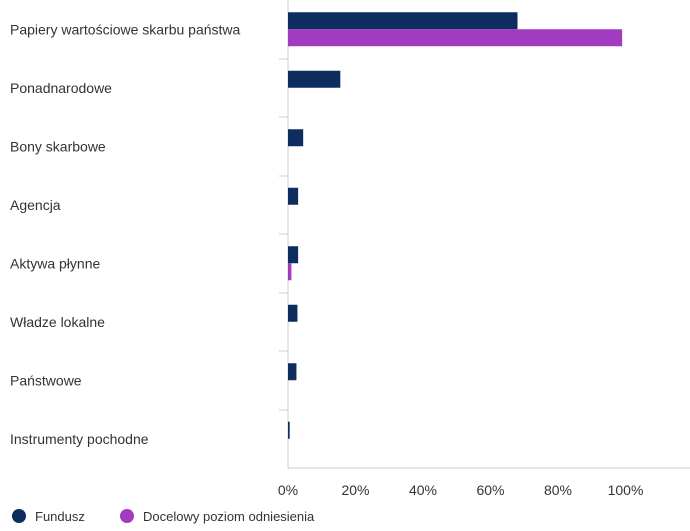 The height and width of the screenshot is (531, 690). What do you see at coordinates (461, 490) in the screenshot?
I see `x-tick-labels: 0% 20% 40% 60% 80% 100%` at bounding box center [461, 490].